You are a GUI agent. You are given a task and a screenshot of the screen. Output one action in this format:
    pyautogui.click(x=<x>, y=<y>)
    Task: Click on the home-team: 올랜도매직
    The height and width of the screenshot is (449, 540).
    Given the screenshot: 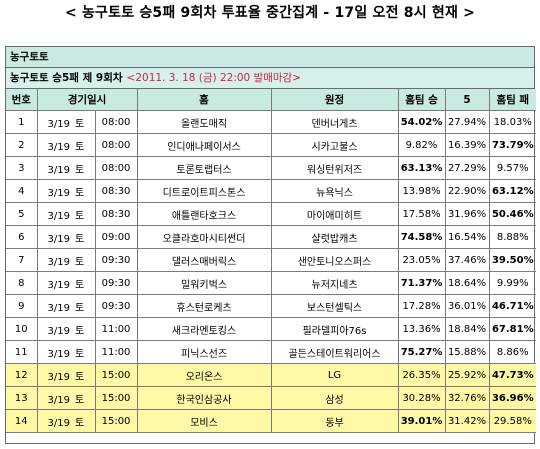 What is the action you would take?
    pyautogui.click(x=204, y=122)
    